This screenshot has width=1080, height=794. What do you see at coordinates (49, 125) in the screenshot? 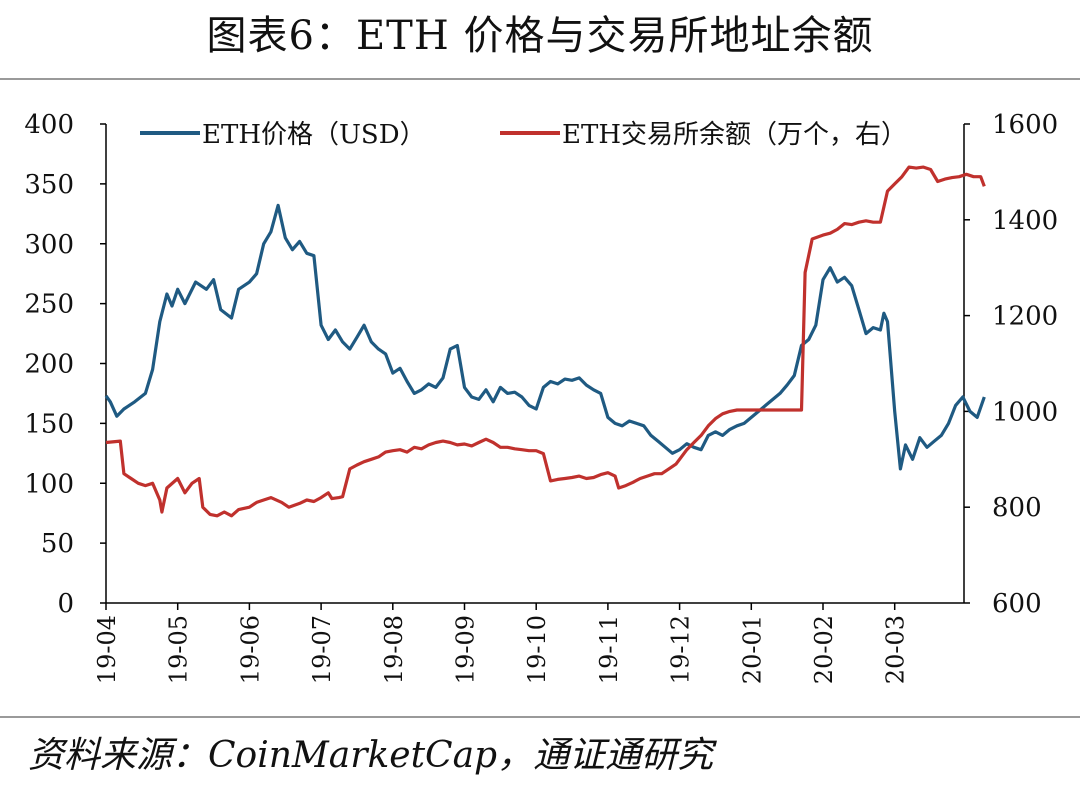
I see `left-tick-label: 400` at bounding box center [49, 125].